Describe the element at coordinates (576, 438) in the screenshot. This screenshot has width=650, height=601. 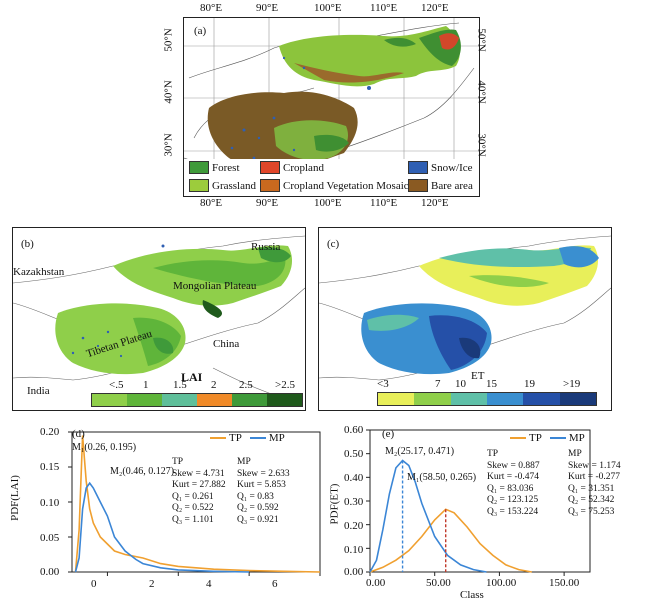
I see `et-legend-mp-label: MP` at that location.